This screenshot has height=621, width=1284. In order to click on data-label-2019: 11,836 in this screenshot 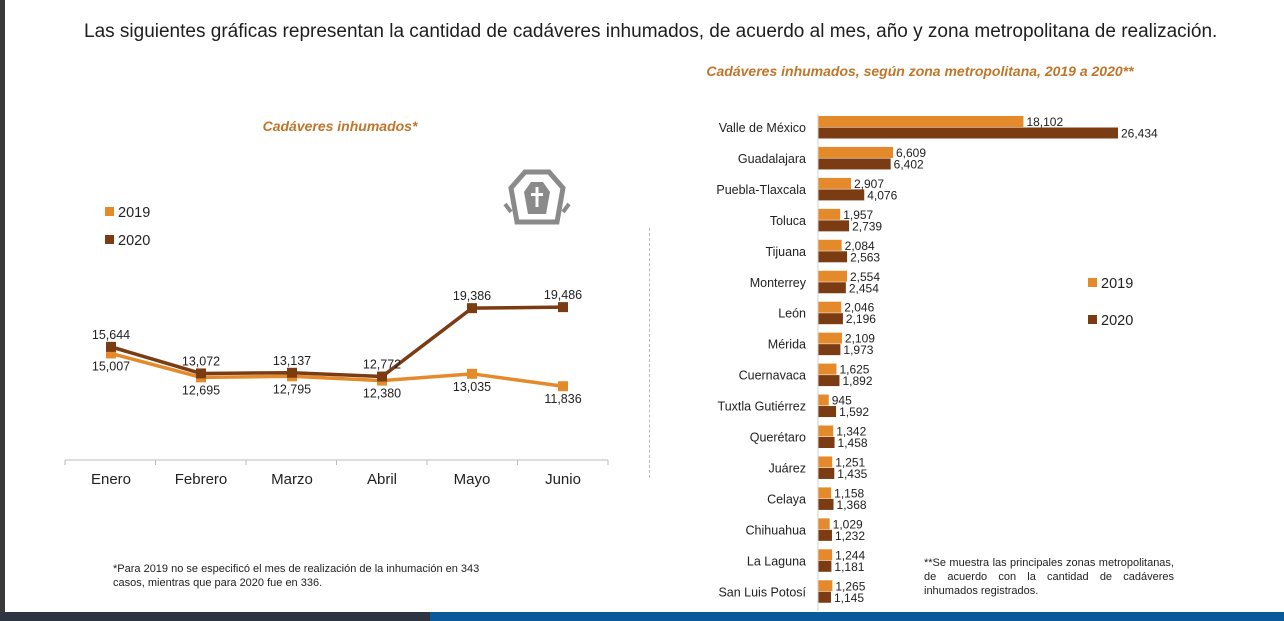, I will do `click(562, 399)`.